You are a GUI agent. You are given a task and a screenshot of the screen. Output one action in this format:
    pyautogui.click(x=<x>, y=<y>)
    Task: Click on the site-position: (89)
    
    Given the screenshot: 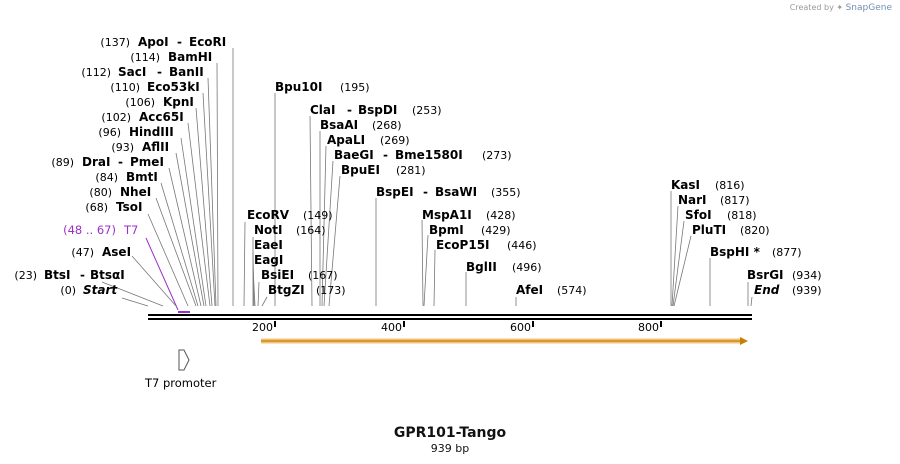 What is the action you would take?
    pyautogui.click(x=62, y=162)
    